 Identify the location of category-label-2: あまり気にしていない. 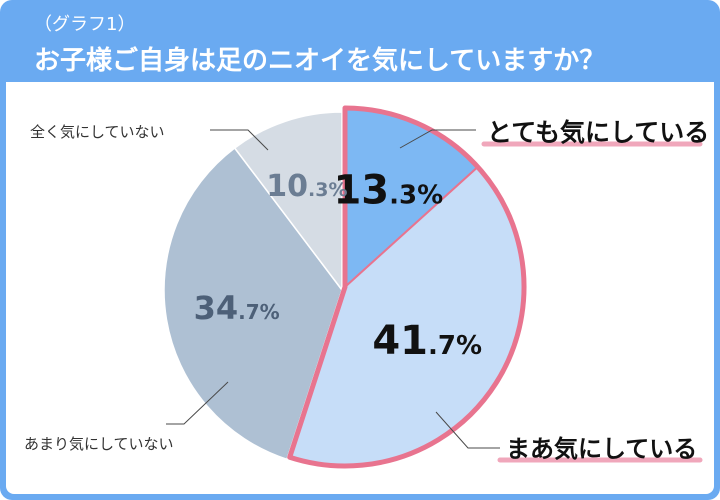
(99, 444).